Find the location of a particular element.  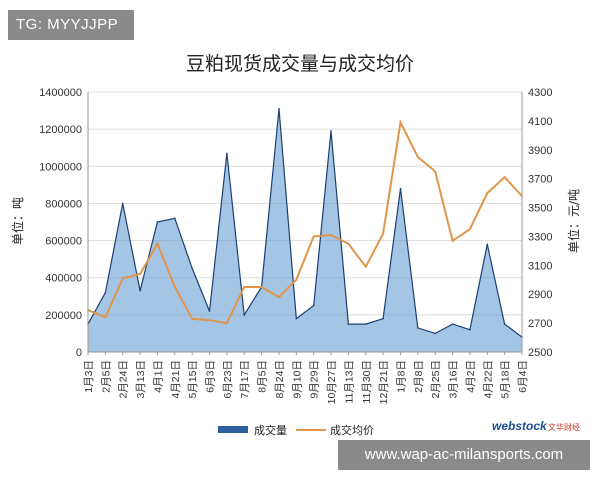

left-tick-0: 0 is located at coordinates (79, 353).